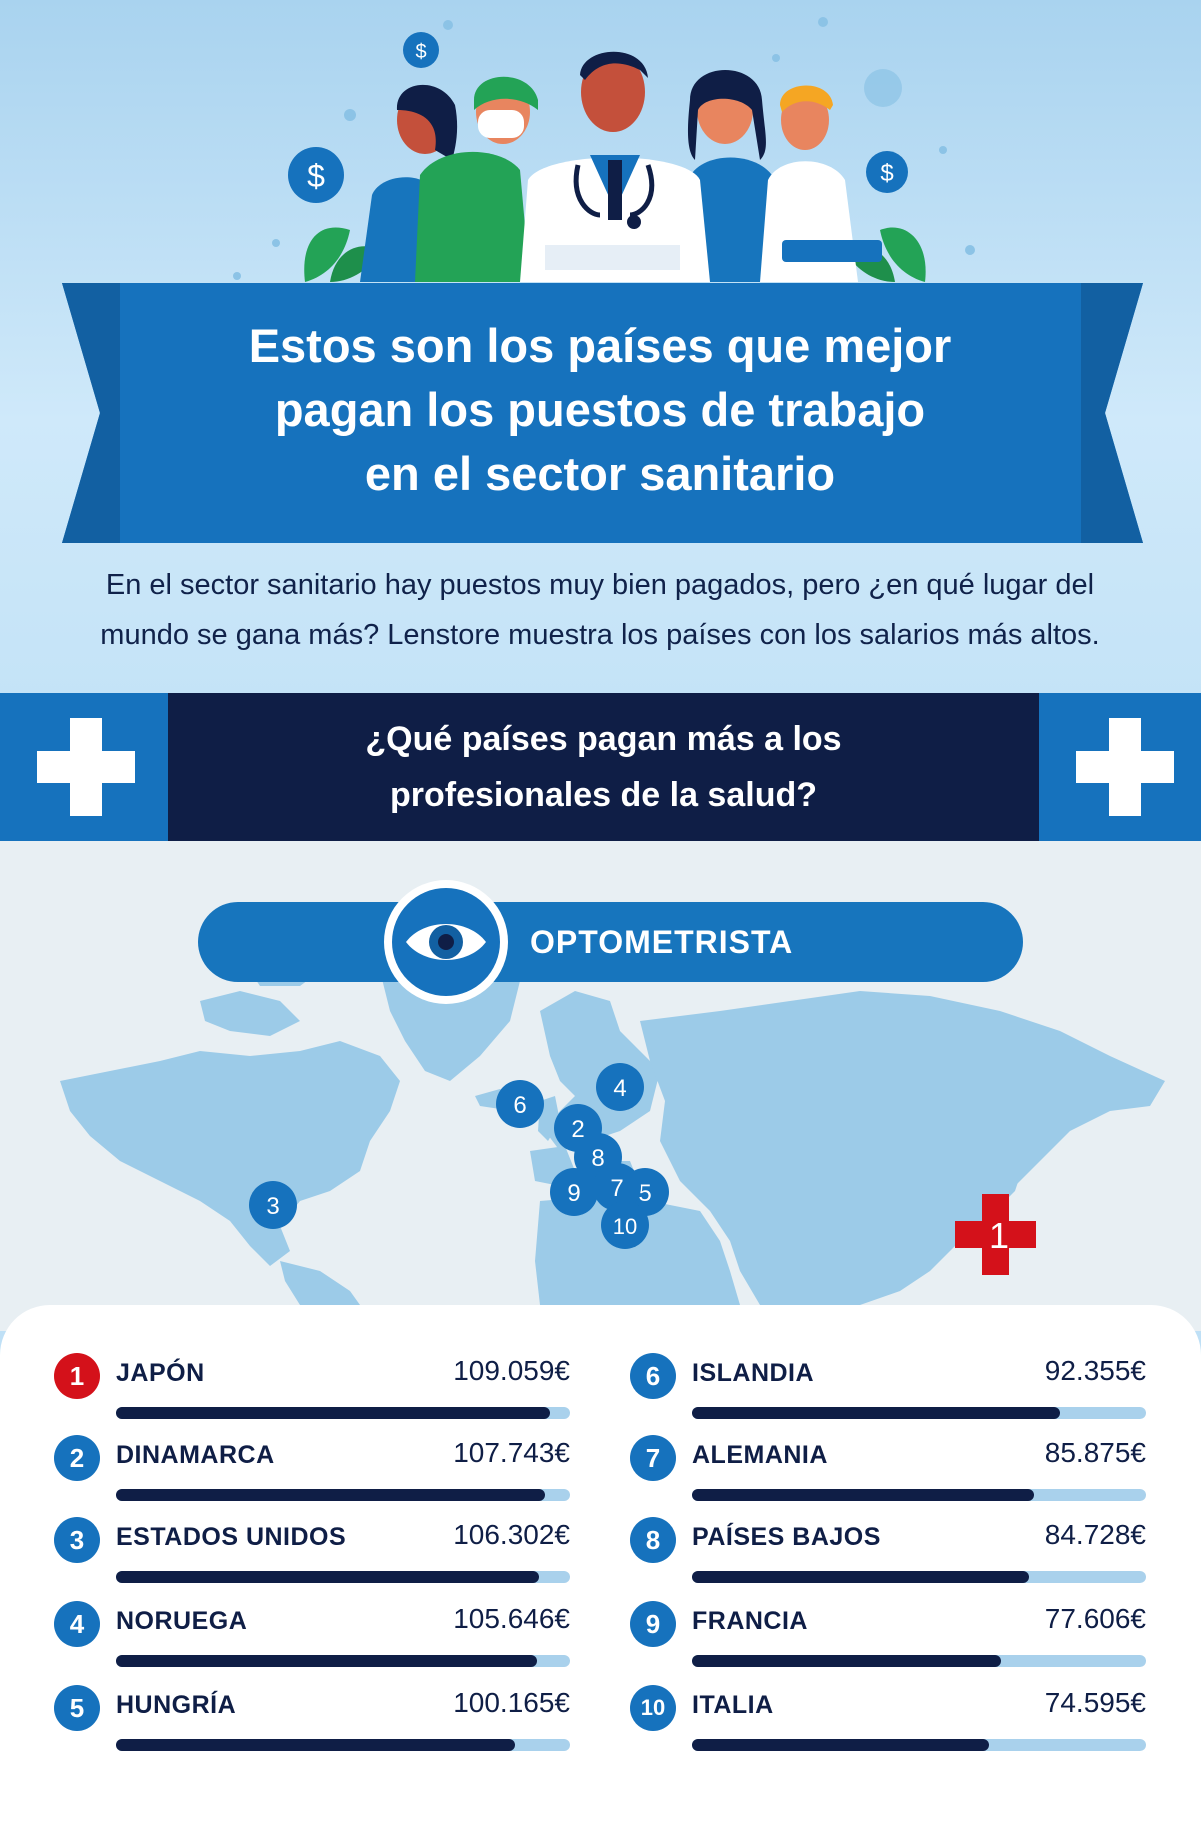 Image resolution: width=1201 pixels, height=1827 pixels. I want to click on rank-badge: 3, so click(77, 1540).